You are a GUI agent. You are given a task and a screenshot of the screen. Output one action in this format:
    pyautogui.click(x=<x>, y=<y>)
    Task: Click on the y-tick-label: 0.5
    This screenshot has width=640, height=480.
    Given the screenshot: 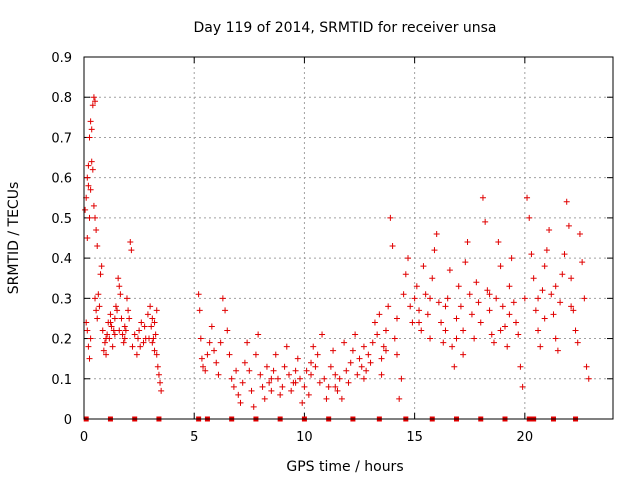 What is the action you would take?
    pyautogui.click(x=61, y=219)
    